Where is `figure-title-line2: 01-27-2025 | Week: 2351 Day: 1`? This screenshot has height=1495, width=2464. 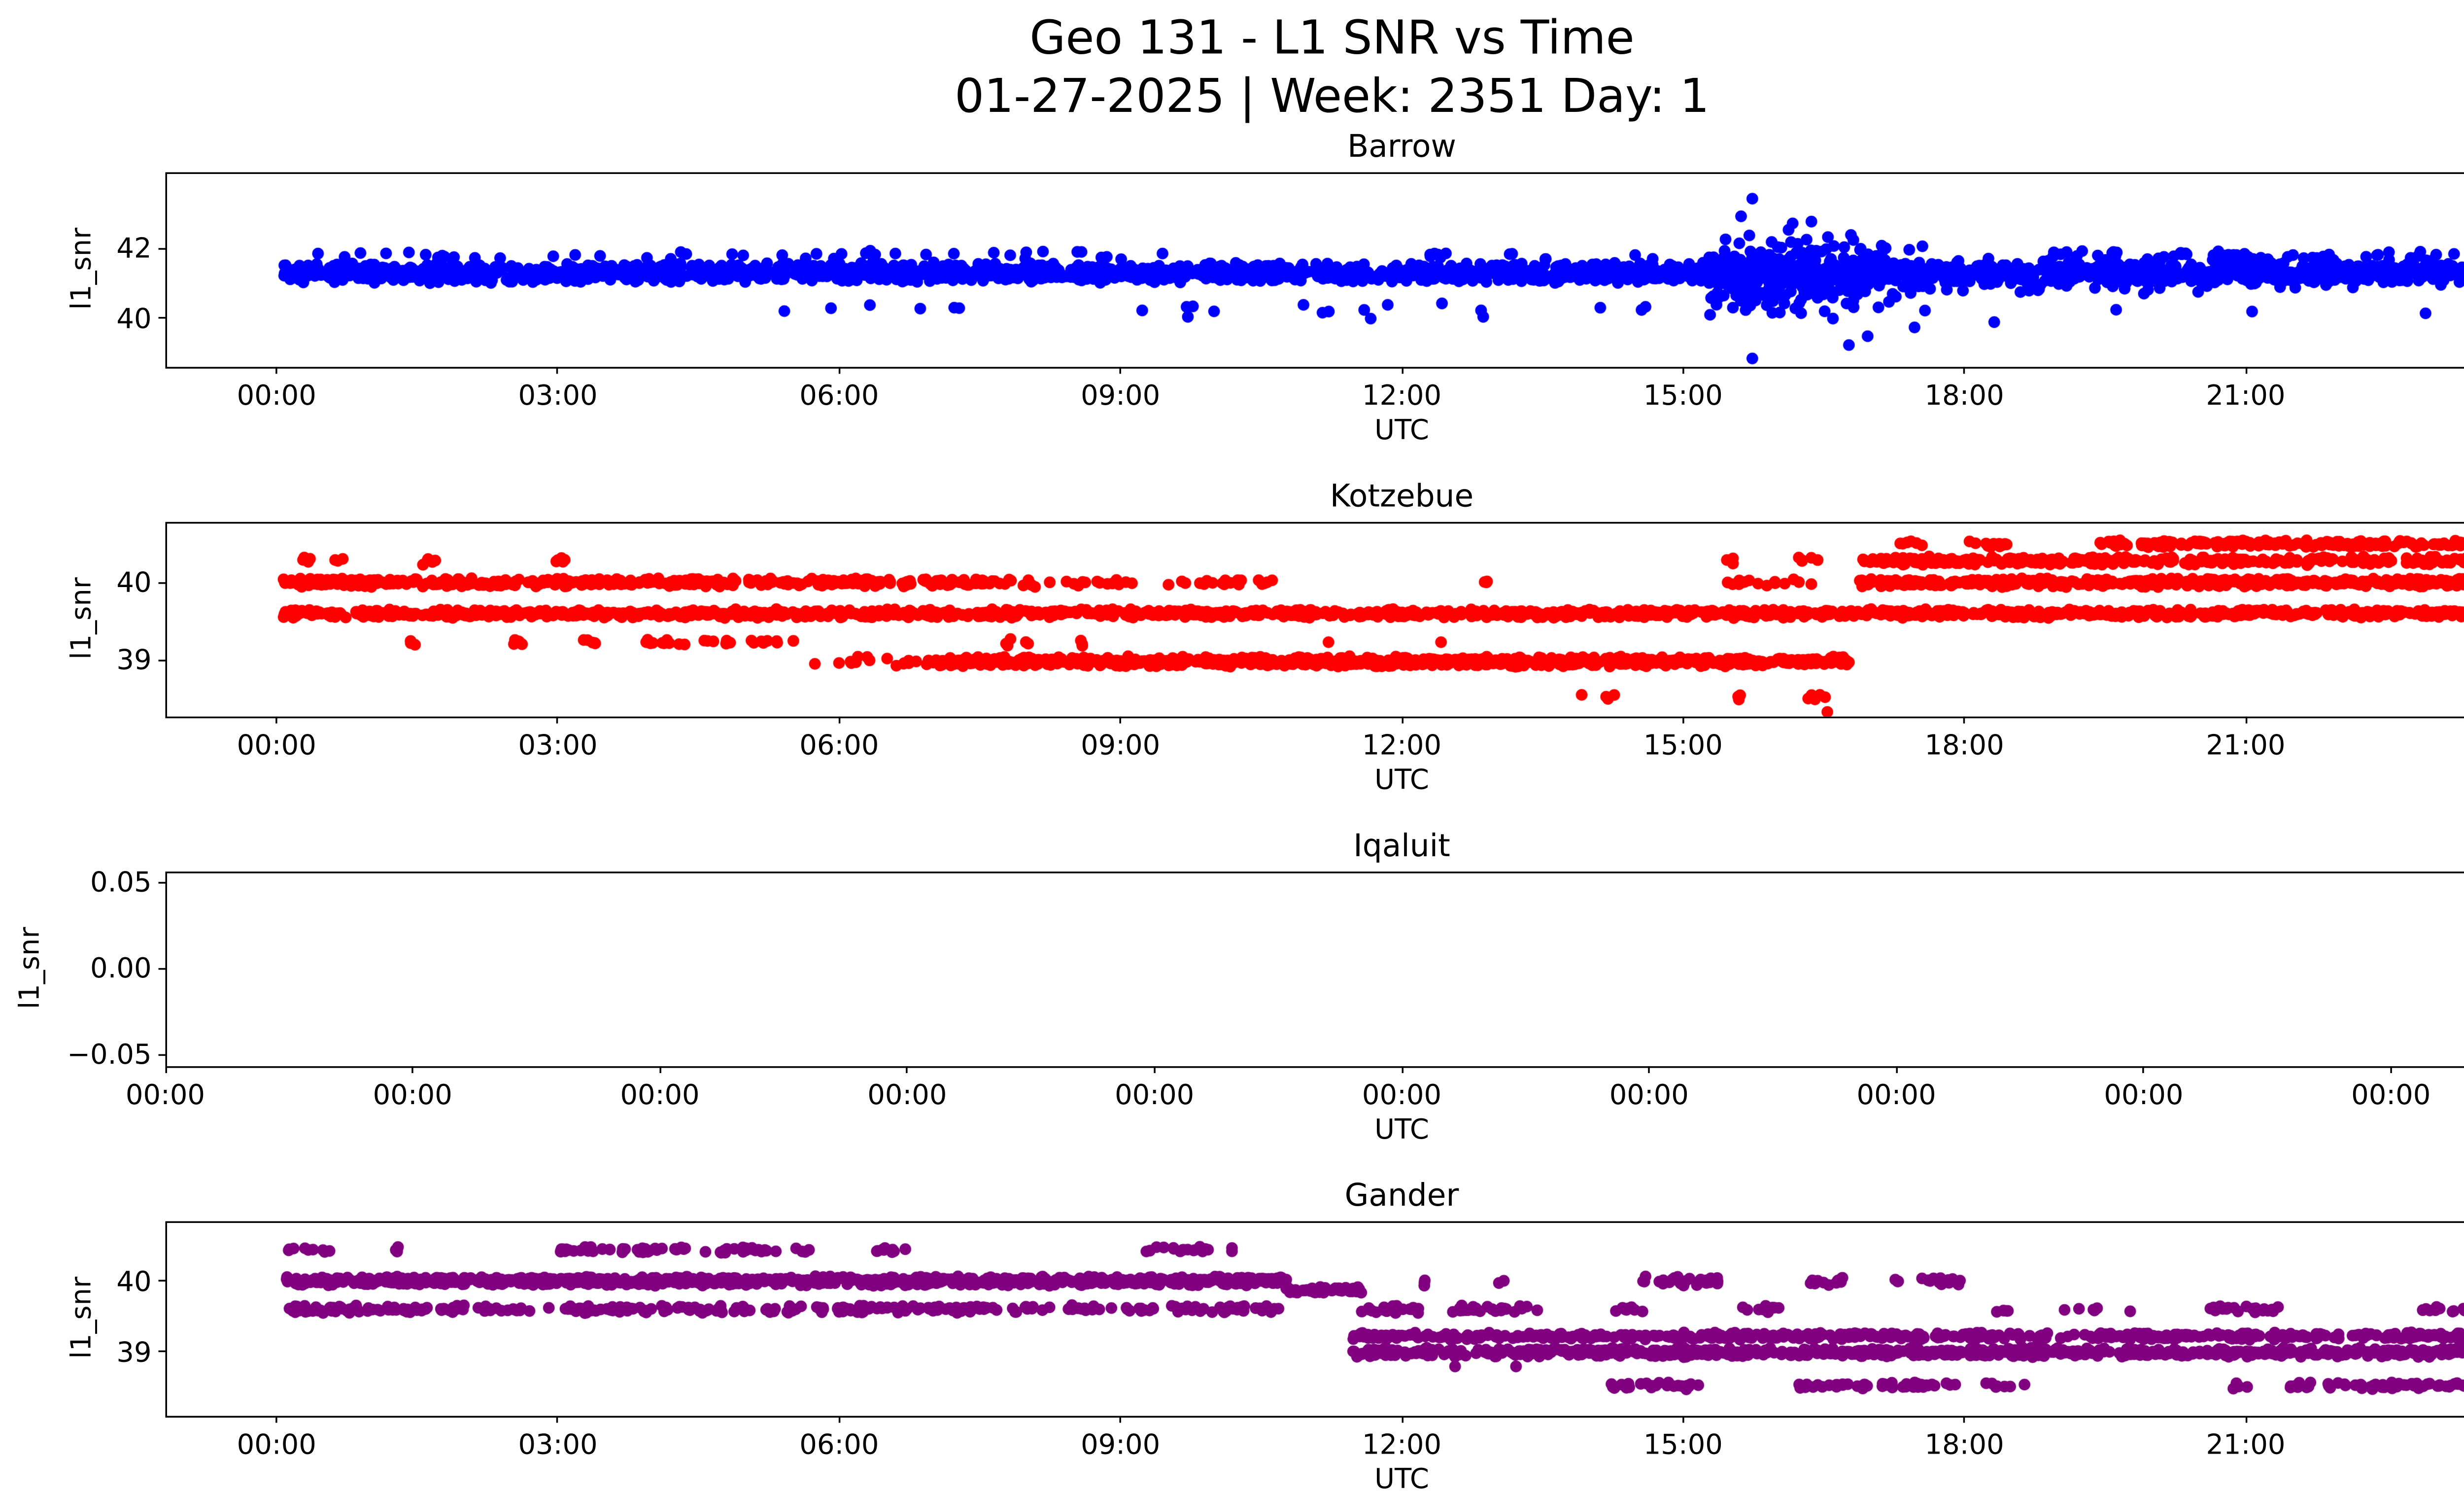 figure-title-line2: 01-27-2025 | Week: 2351 Day: 1 is located at coordinates (1332, 97).